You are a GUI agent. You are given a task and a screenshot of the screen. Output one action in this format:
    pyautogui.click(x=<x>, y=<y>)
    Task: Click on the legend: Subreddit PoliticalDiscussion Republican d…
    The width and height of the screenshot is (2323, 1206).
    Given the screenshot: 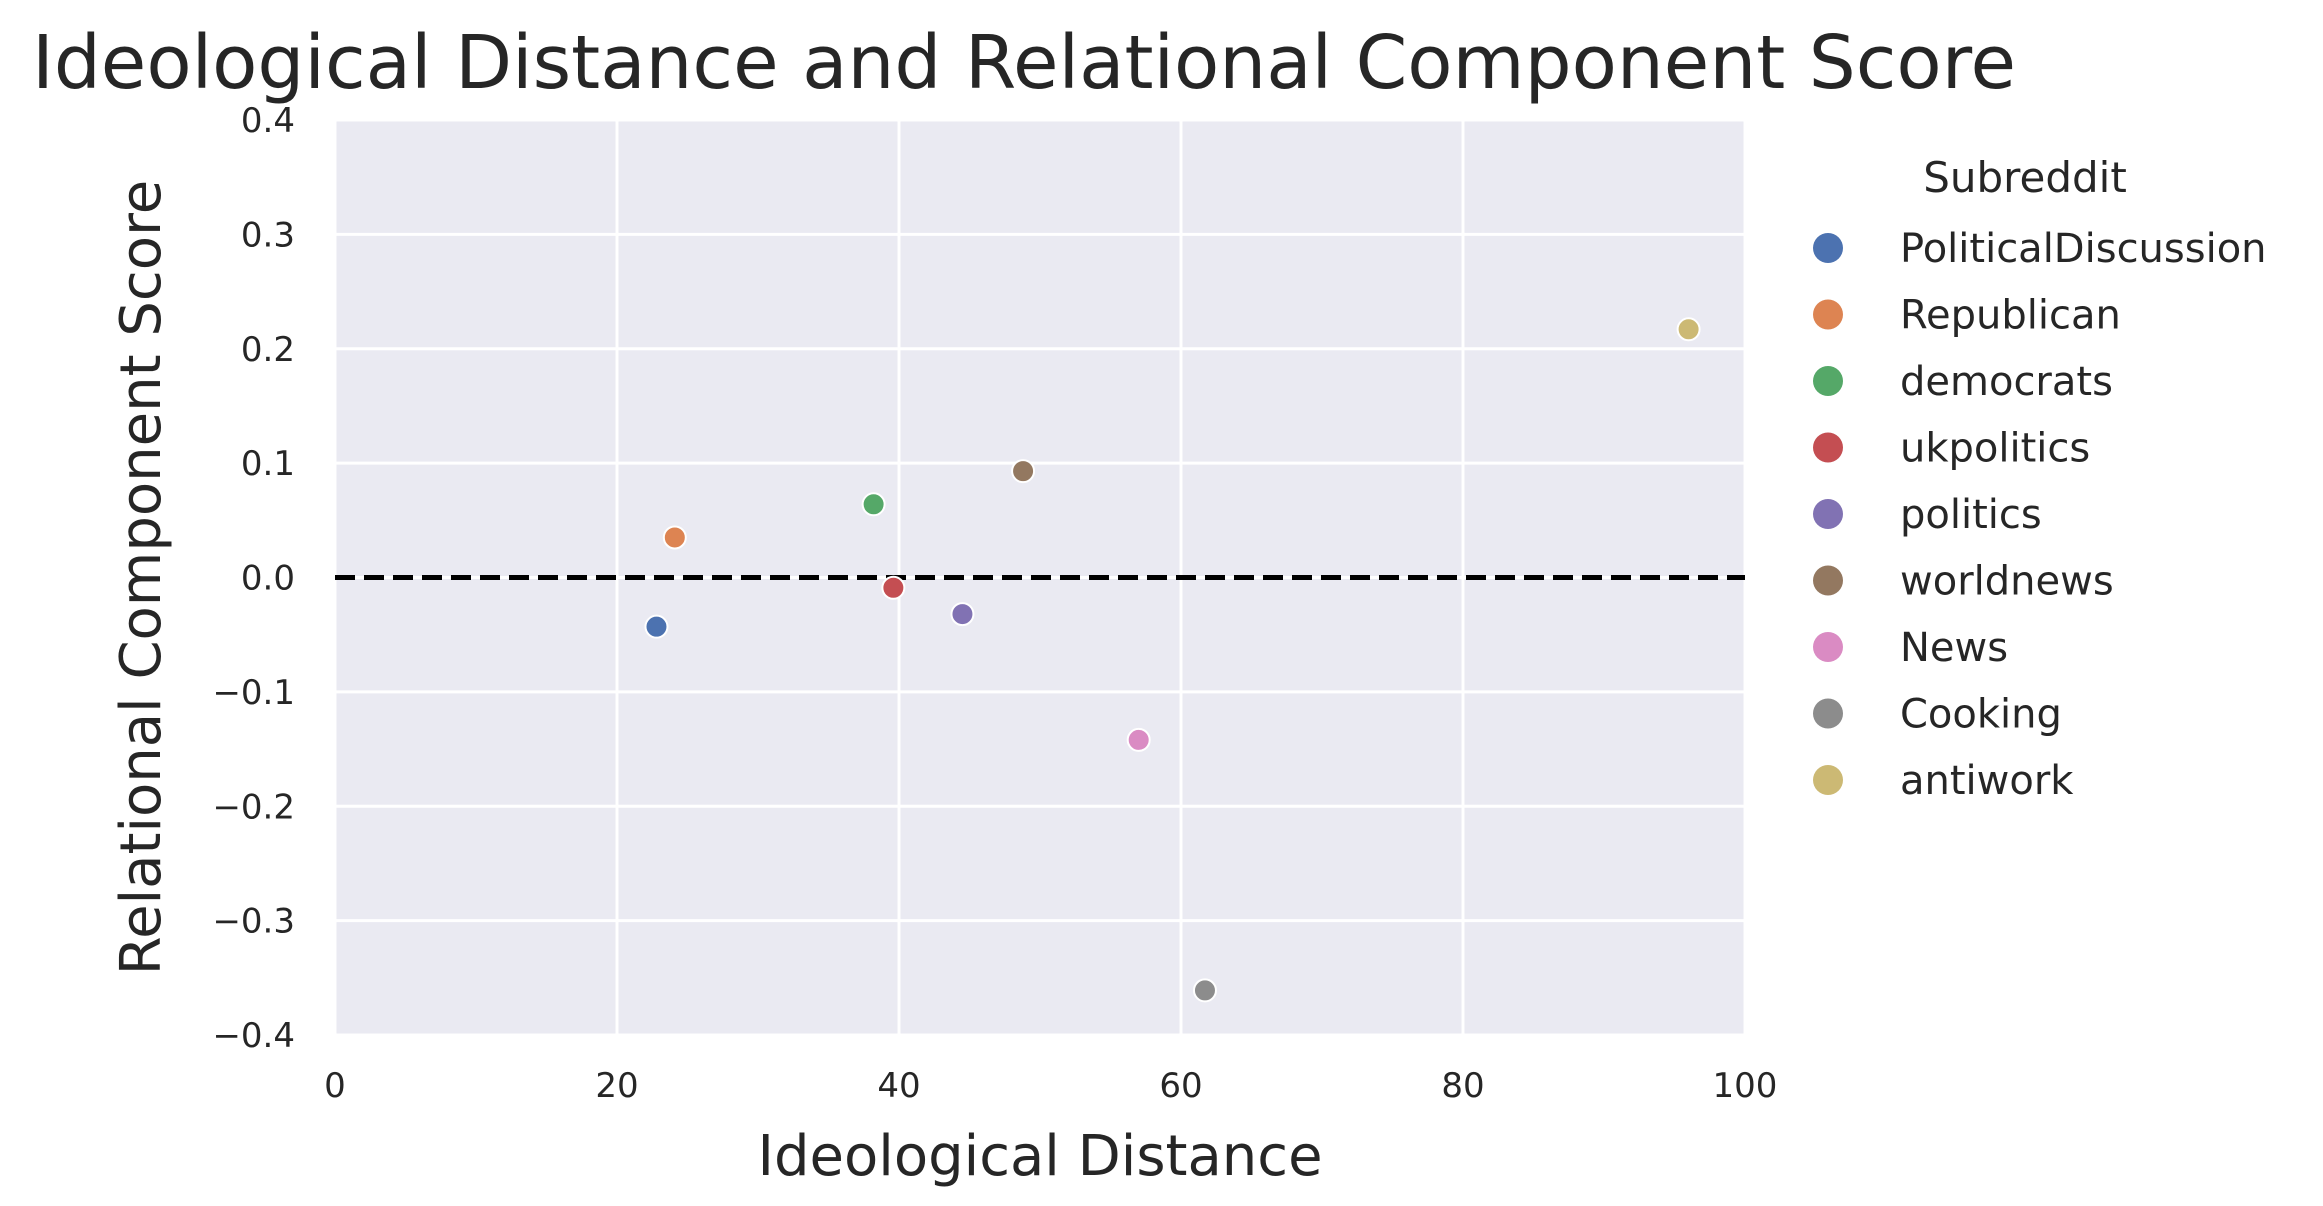 What is the action you would take?
    pyautogui.click(x=2040, y=478)
    